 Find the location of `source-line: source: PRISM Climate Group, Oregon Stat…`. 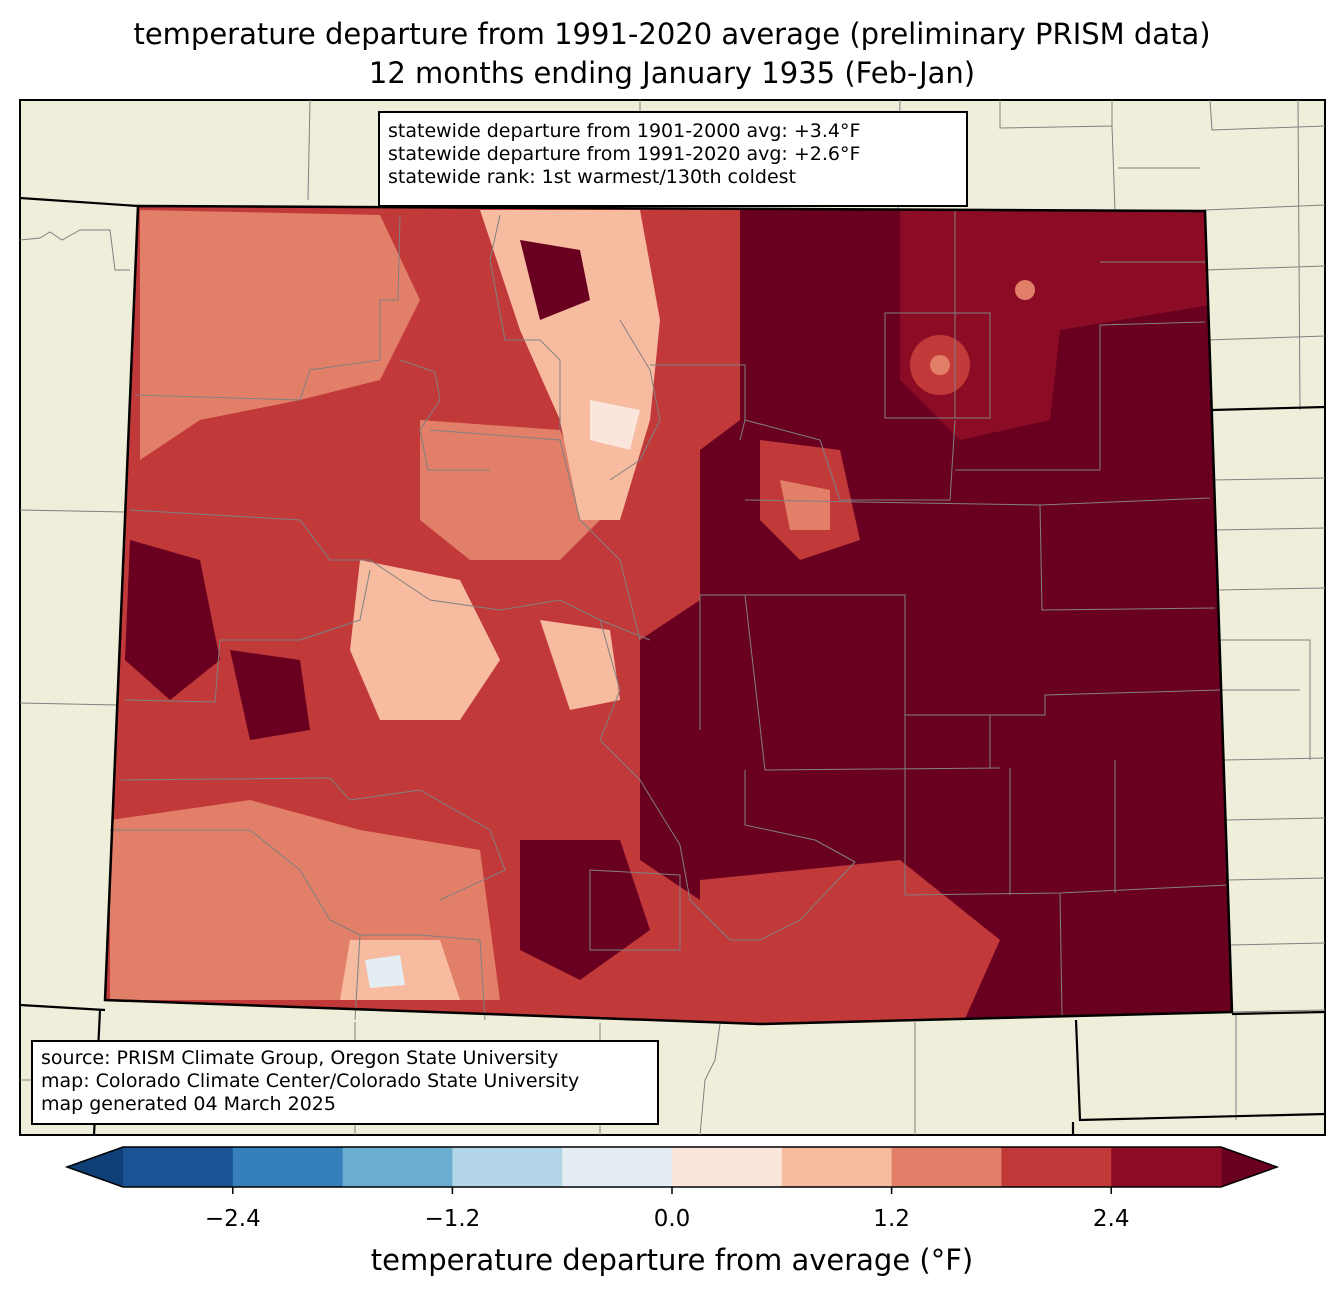

source-line: source: PRISM Climate Group, Oregon Stat… is located at coordinates (300, 1058).